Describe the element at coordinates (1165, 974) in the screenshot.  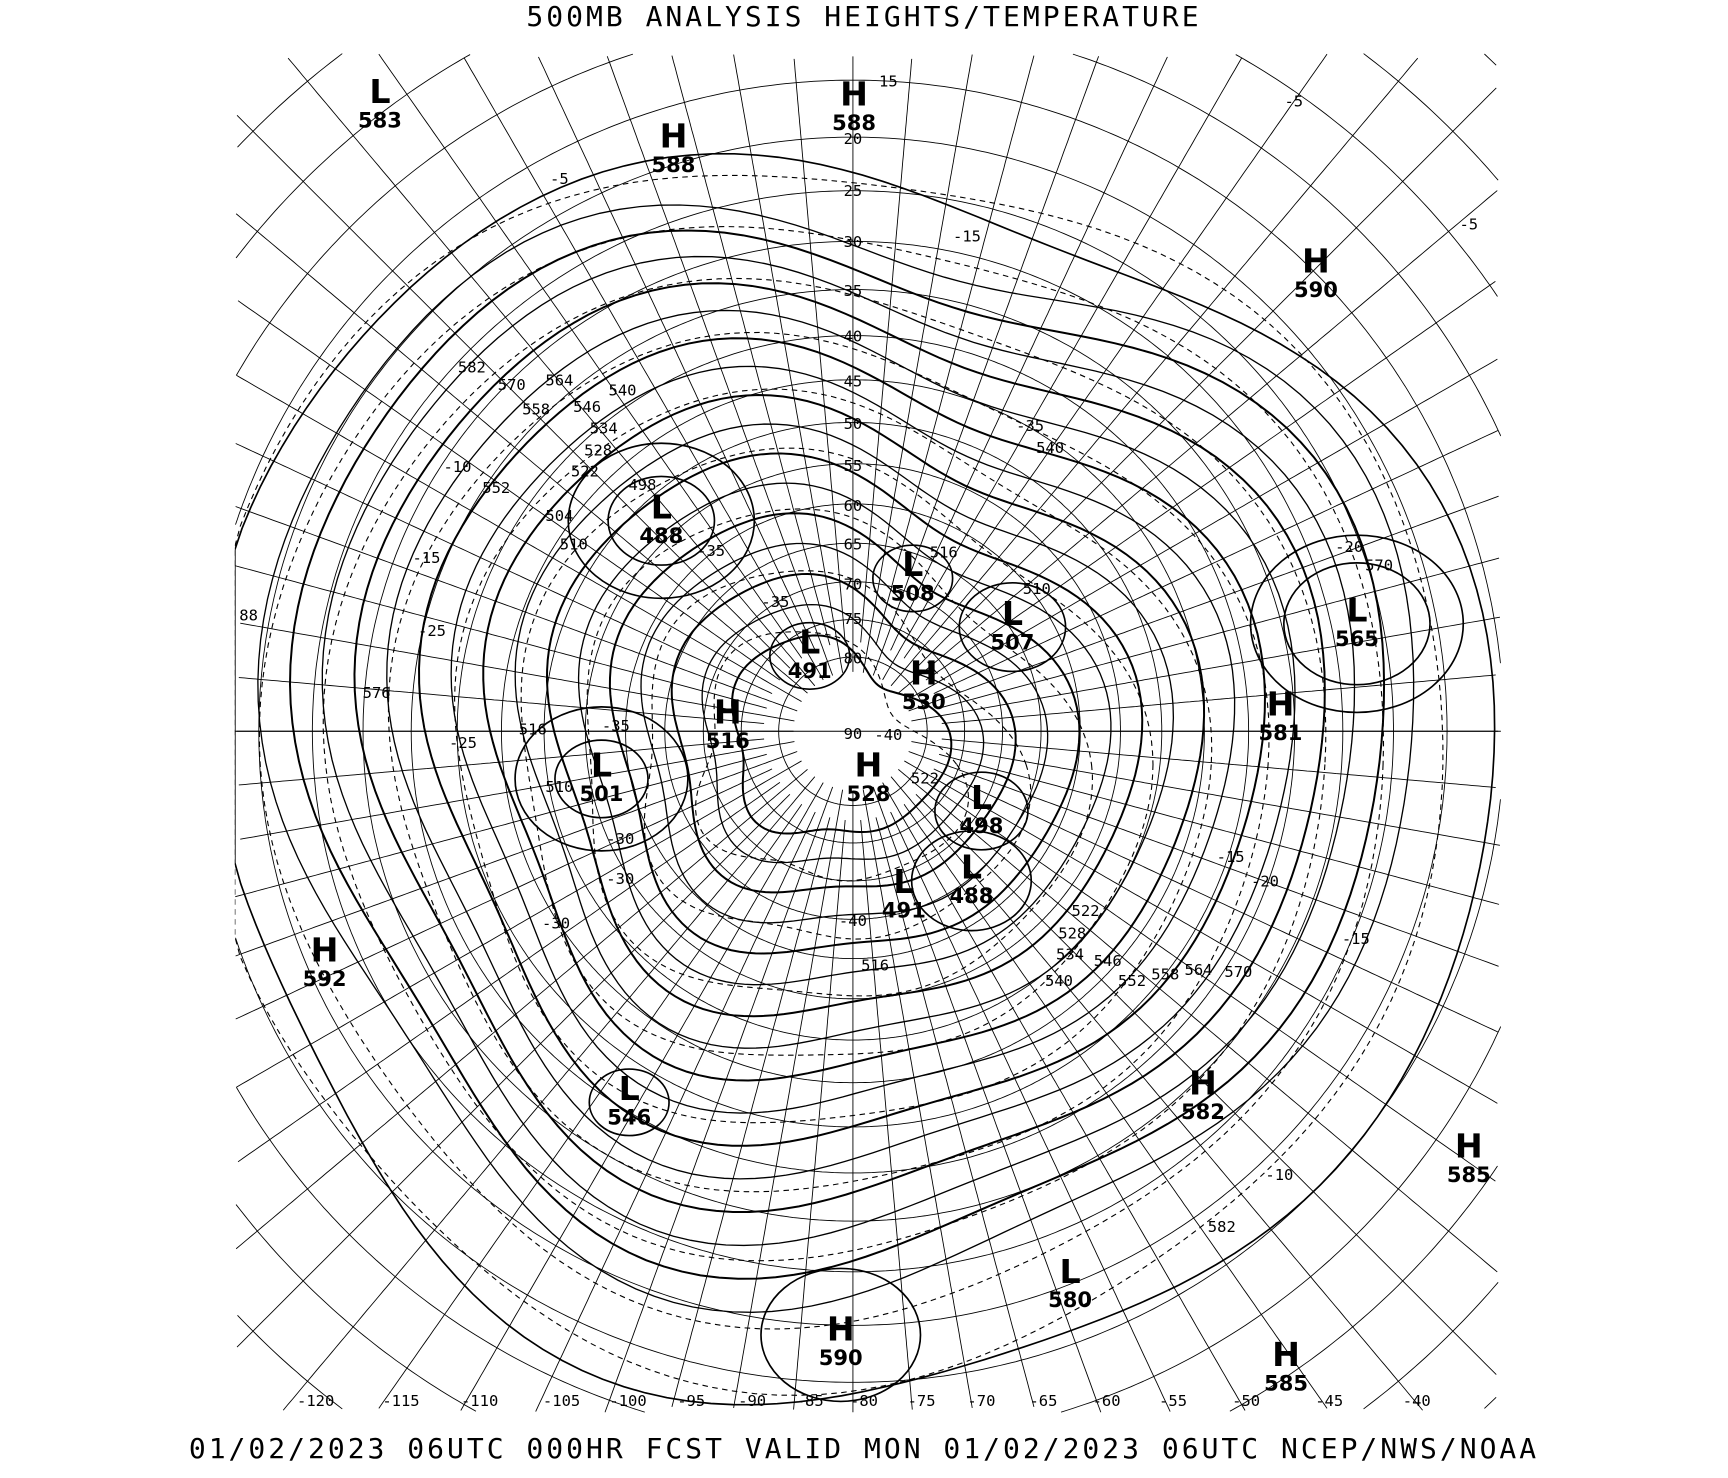
I see `height-contour-label: 558` at that location.